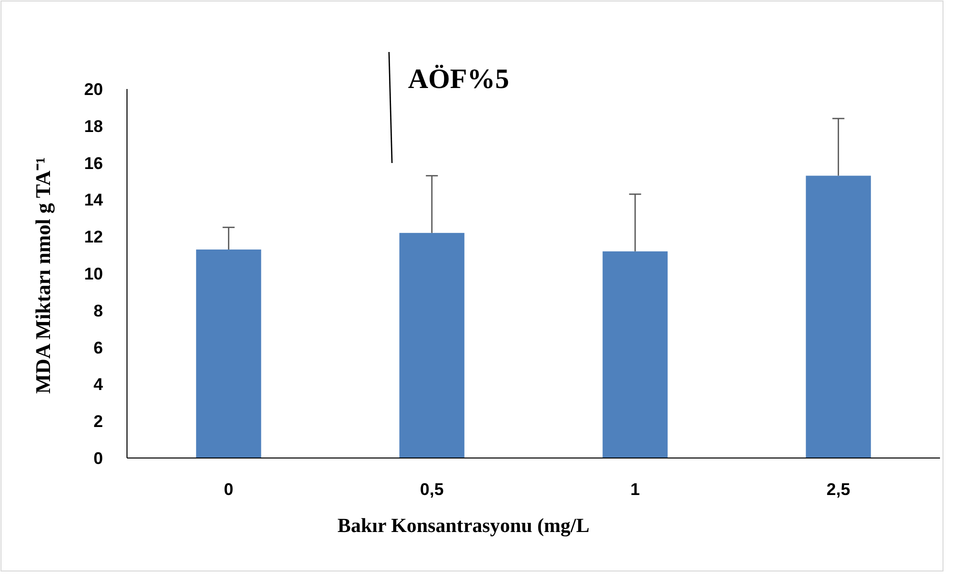 Image resolution: width=956 pixels, height=578 pixels. I want to click on x-tick-label: 0,5, so click(432, 489).